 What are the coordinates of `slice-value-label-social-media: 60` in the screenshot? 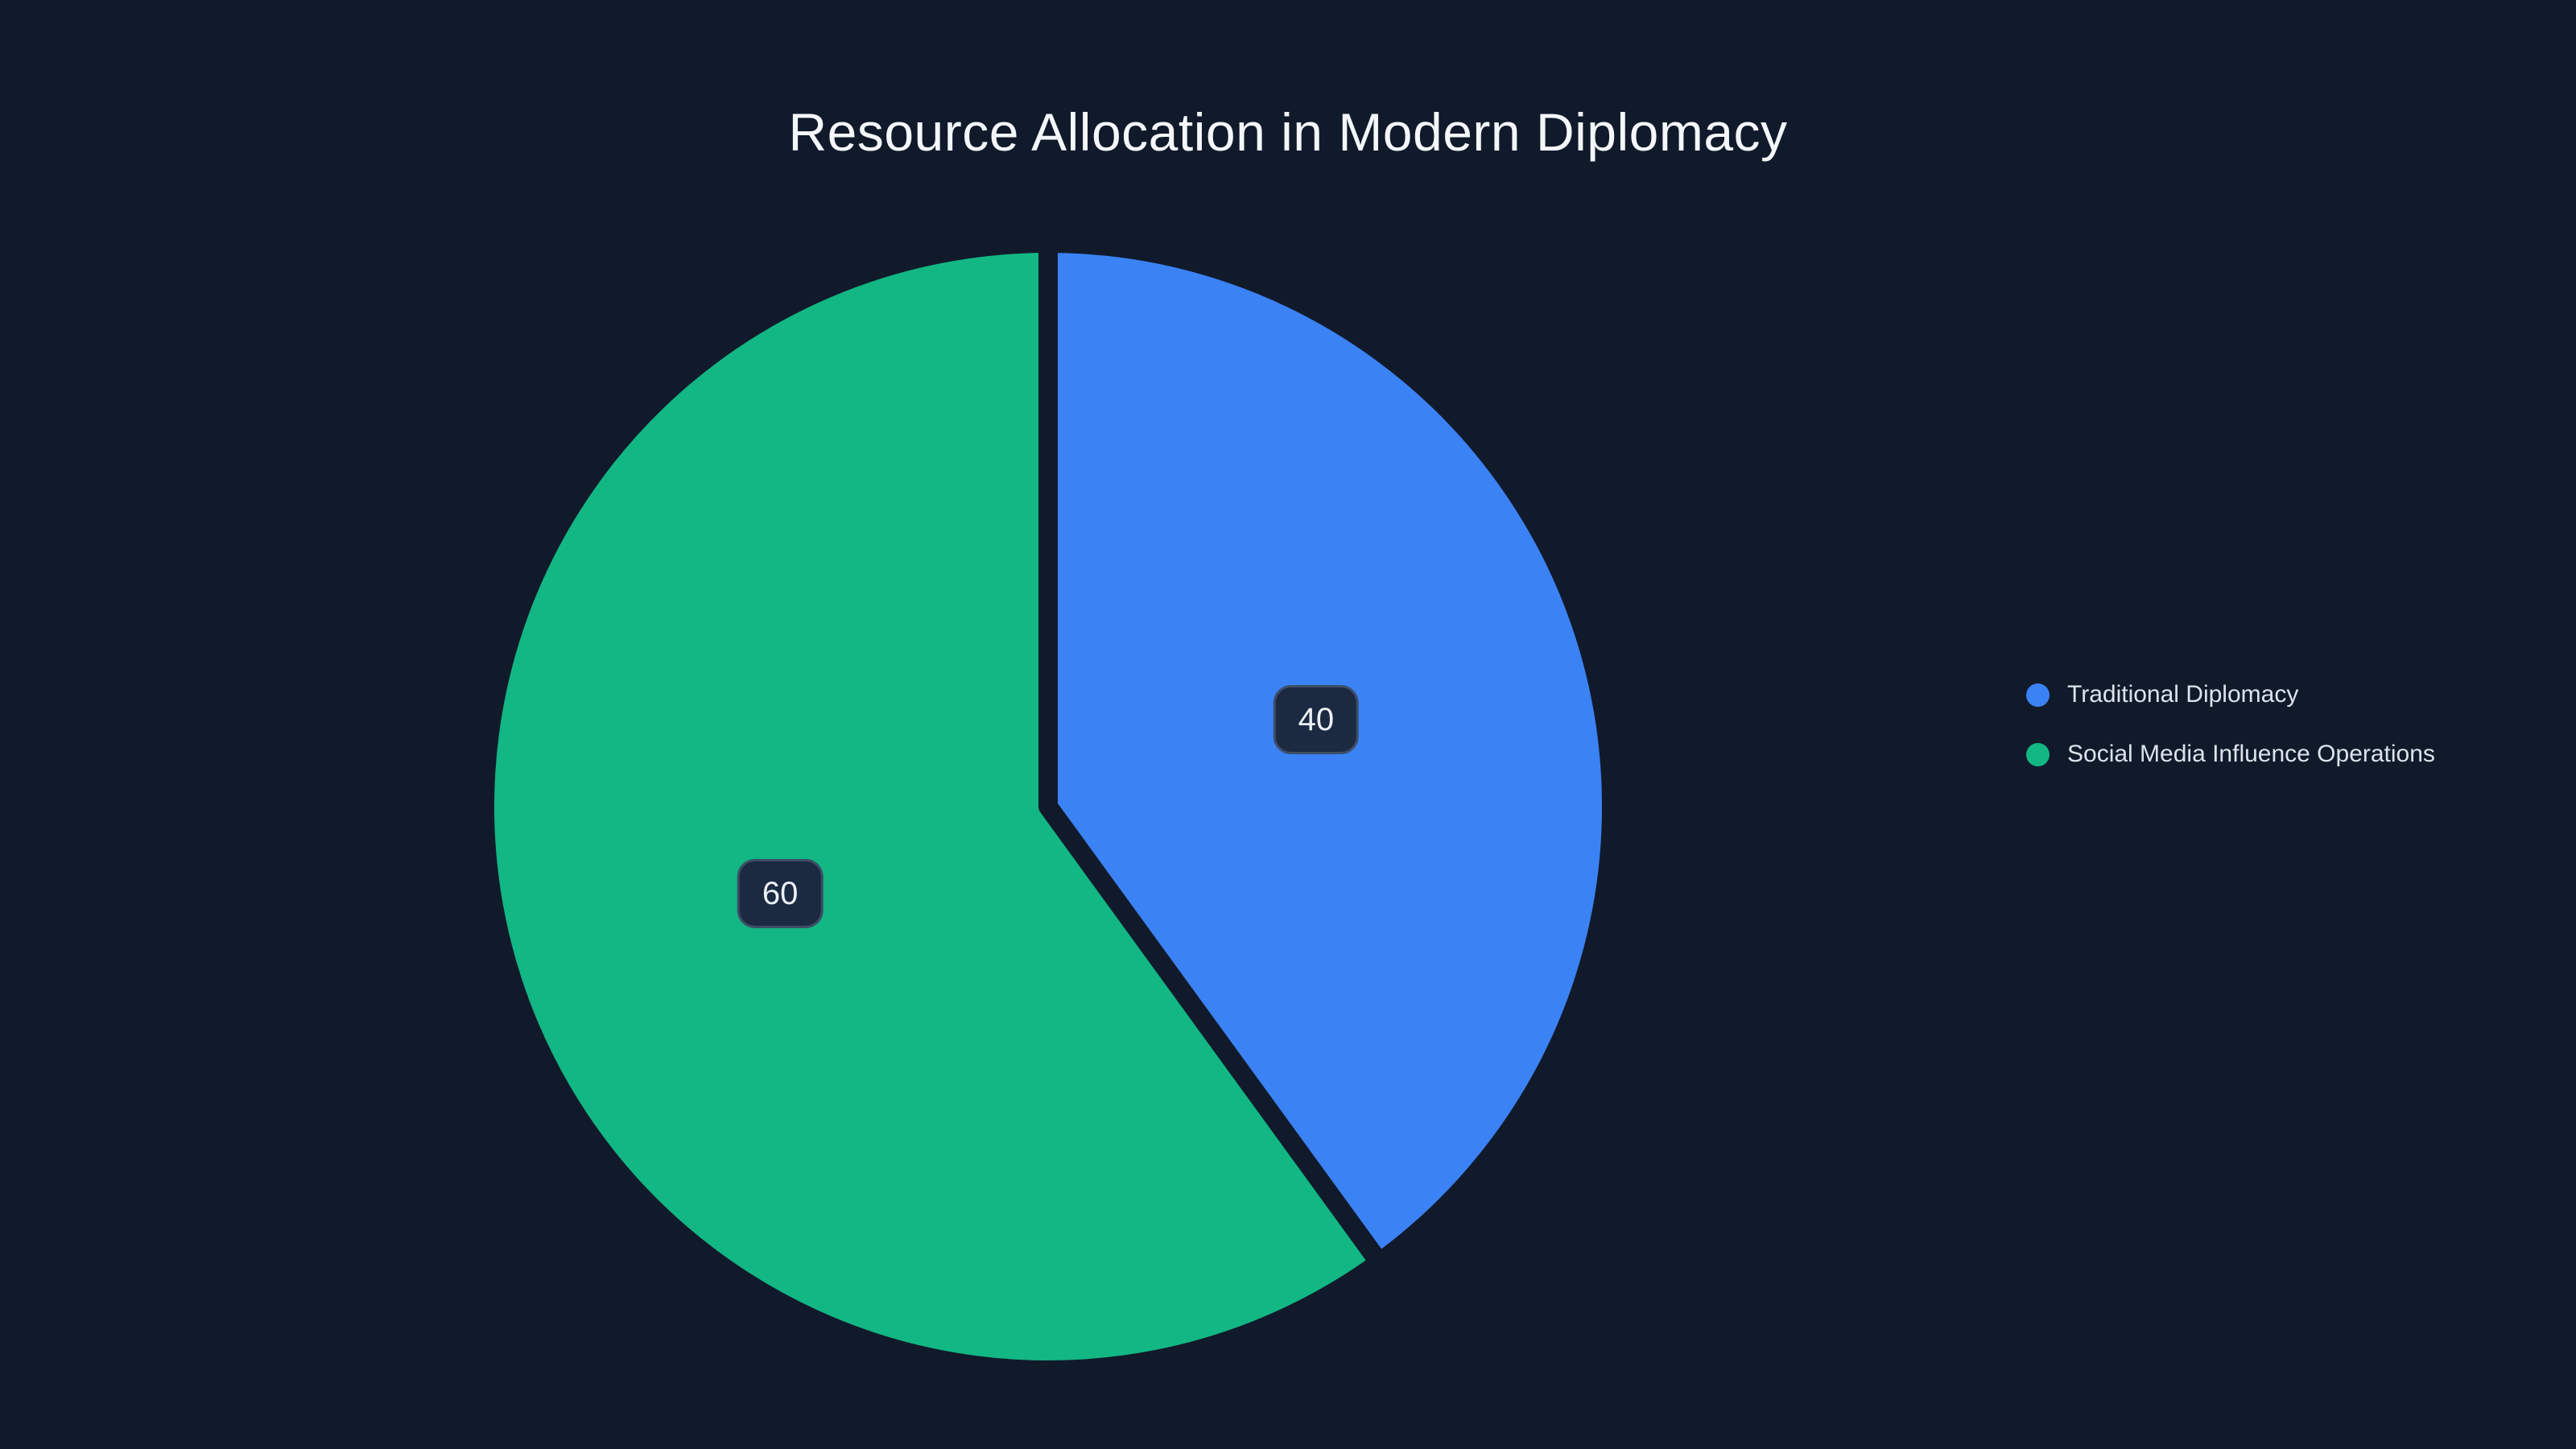 It's located at (780, 894).